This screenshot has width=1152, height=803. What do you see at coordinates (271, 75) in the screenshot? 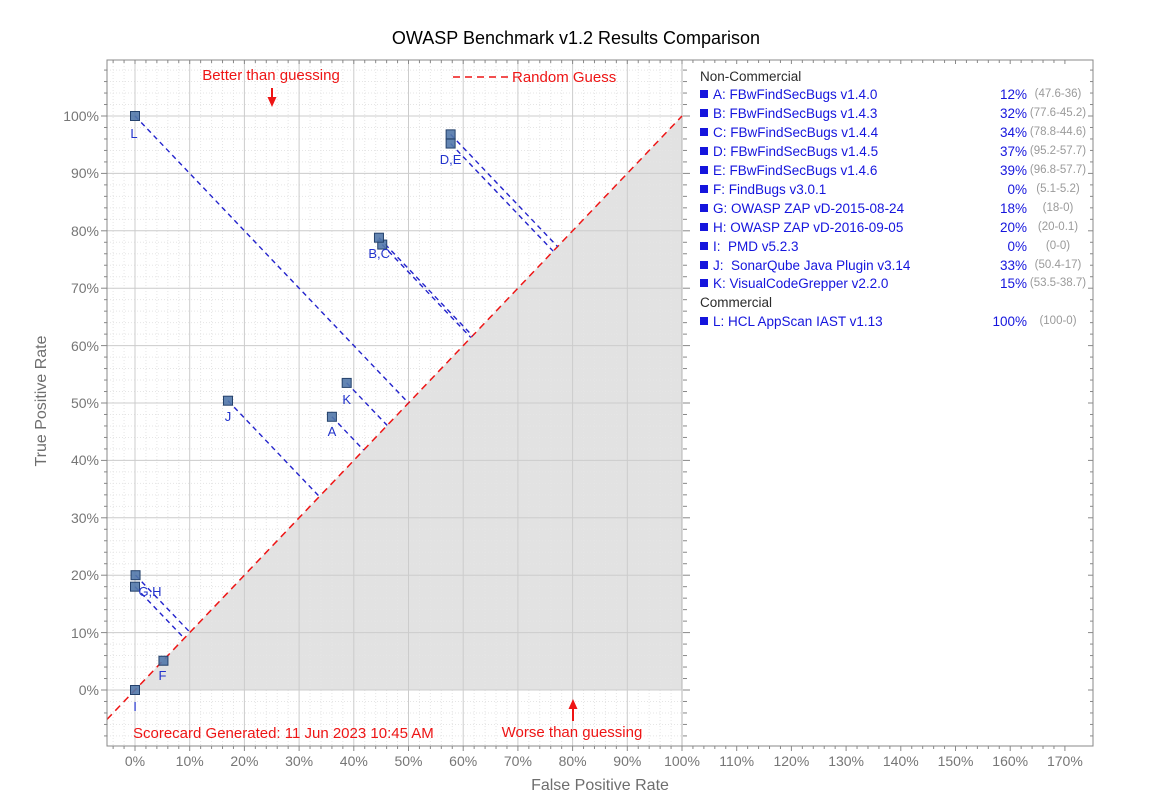
I see `annotation-better-than-guessing: Better than guessing` at bounding box center [271, 75].